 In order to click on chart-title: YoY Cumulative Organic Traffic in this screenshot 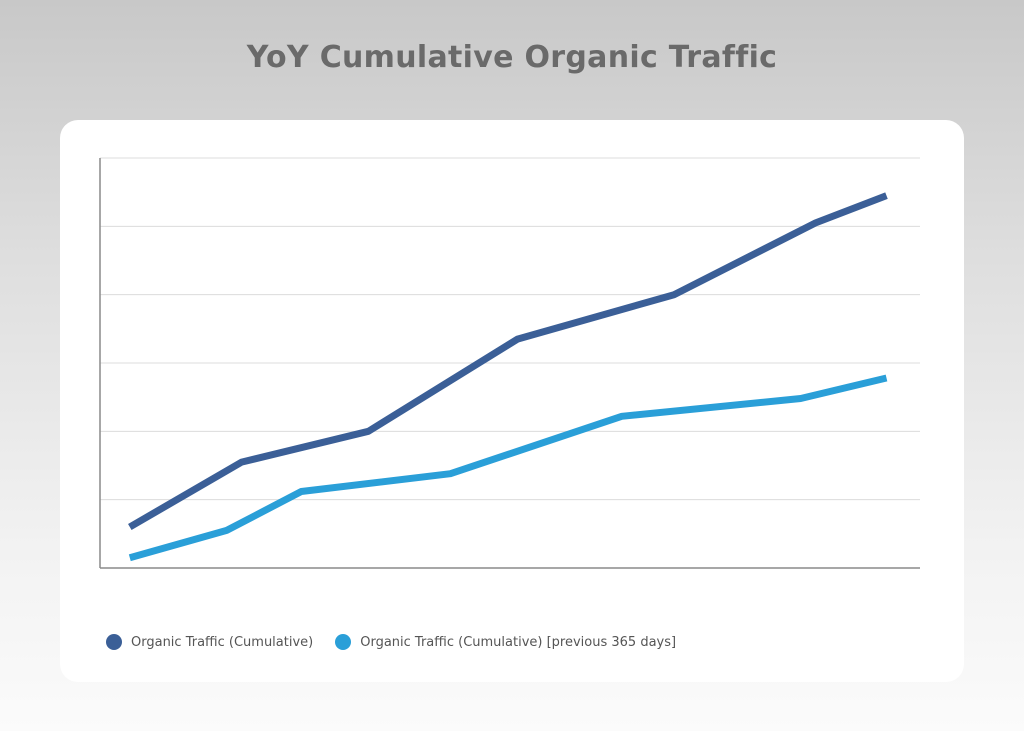, I will do `click(512, 57)`.